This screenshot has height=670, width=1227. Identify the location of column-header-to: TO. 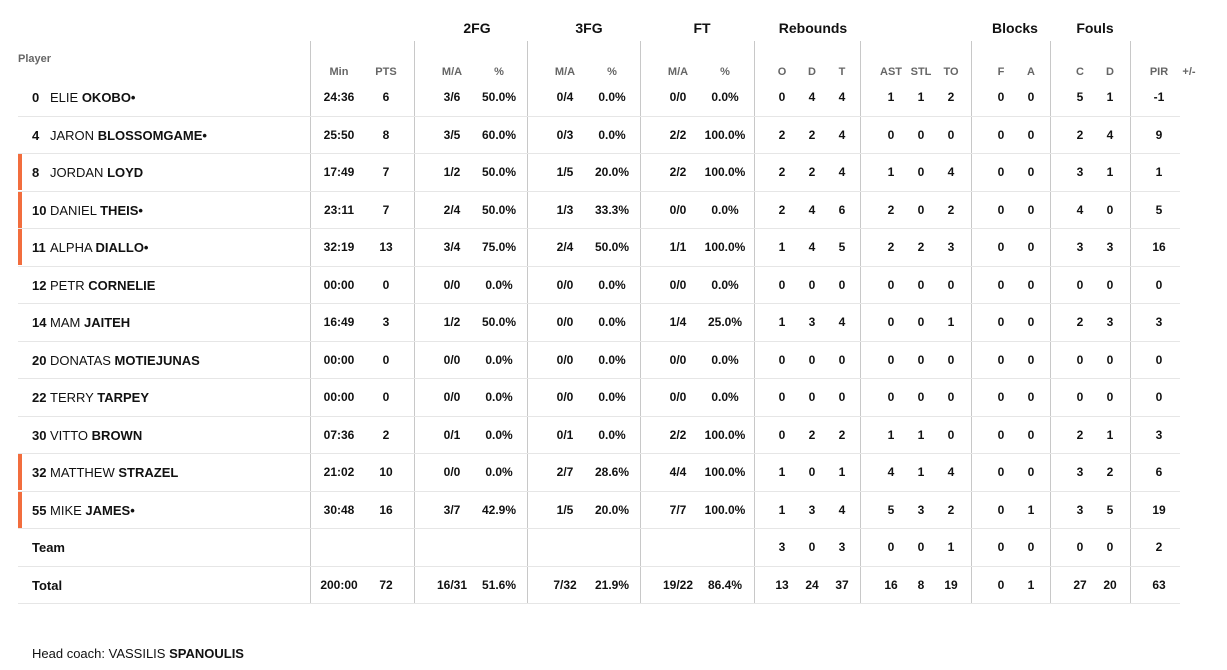
(951, 72).